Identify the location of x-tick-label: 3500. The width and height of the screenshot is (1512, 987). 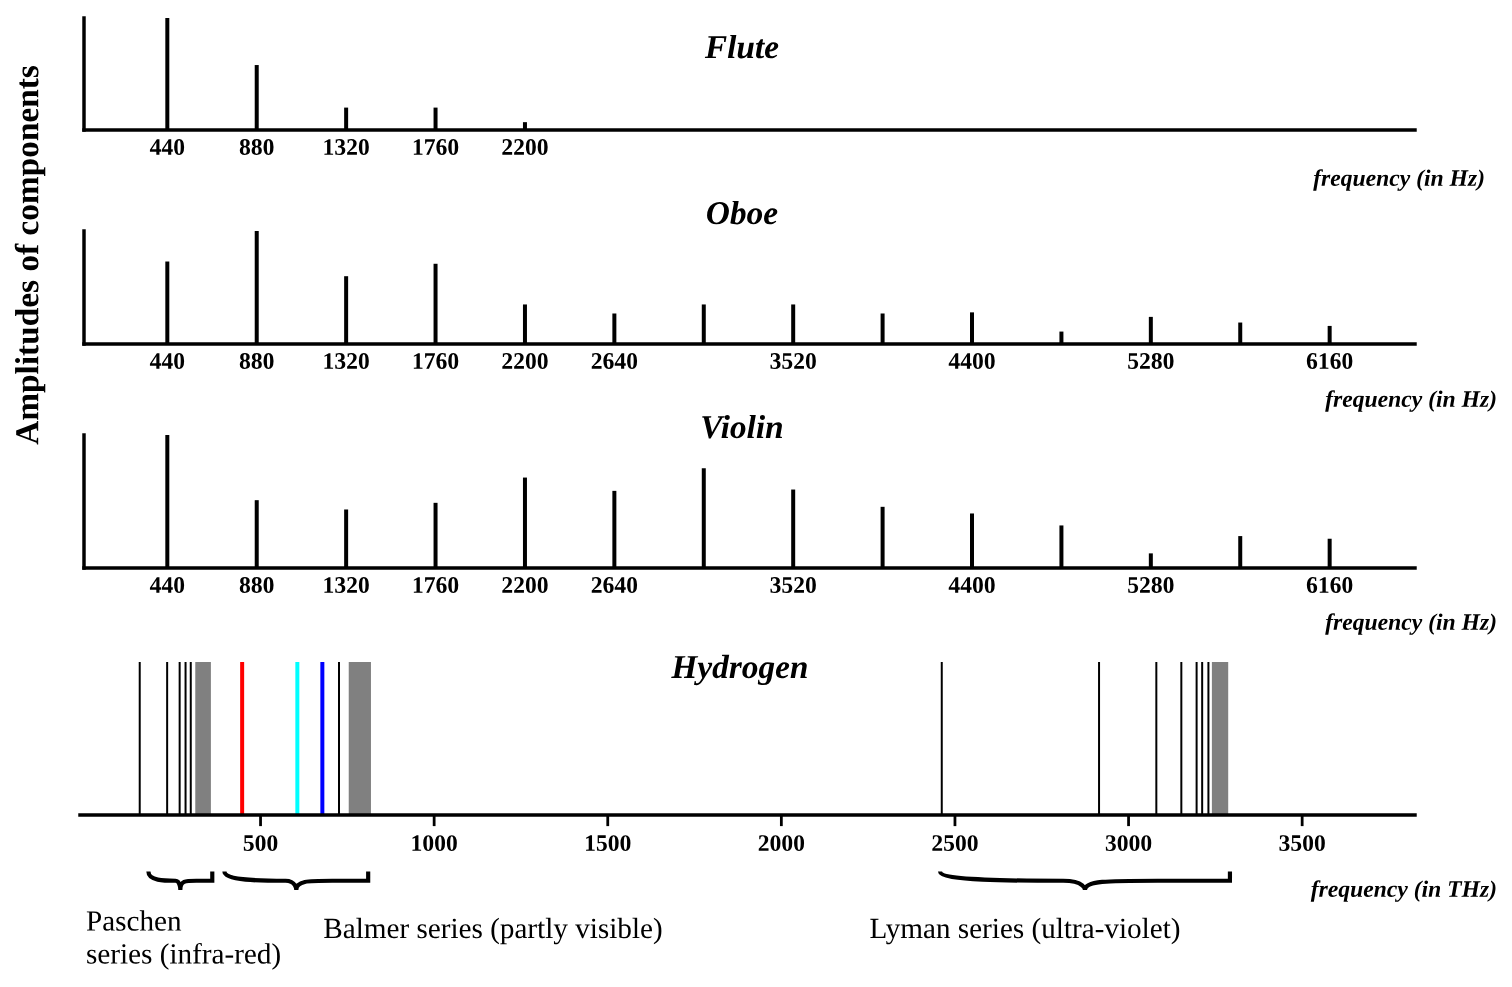
(1302, 843).